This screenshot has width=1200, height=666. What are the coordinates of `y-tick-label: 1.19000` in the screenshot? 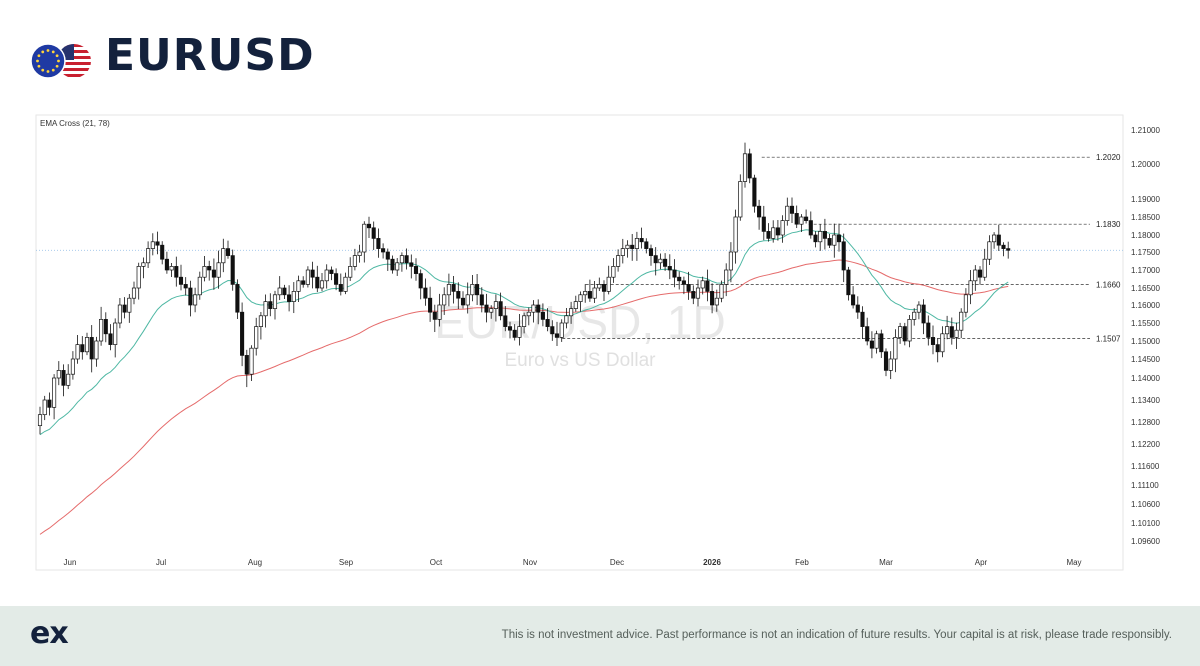 It's located at (1145, 199).